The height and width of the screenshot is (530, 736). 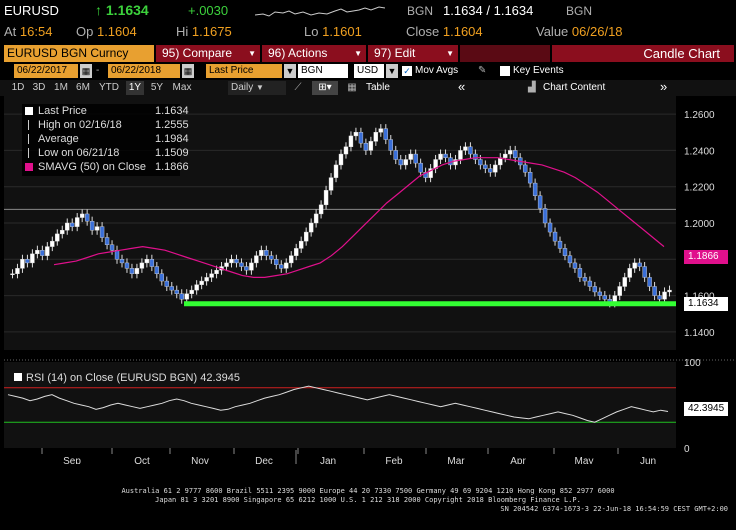 I want to click on dropdown-arrow-icon: ▼, so click(x=252, y=53).